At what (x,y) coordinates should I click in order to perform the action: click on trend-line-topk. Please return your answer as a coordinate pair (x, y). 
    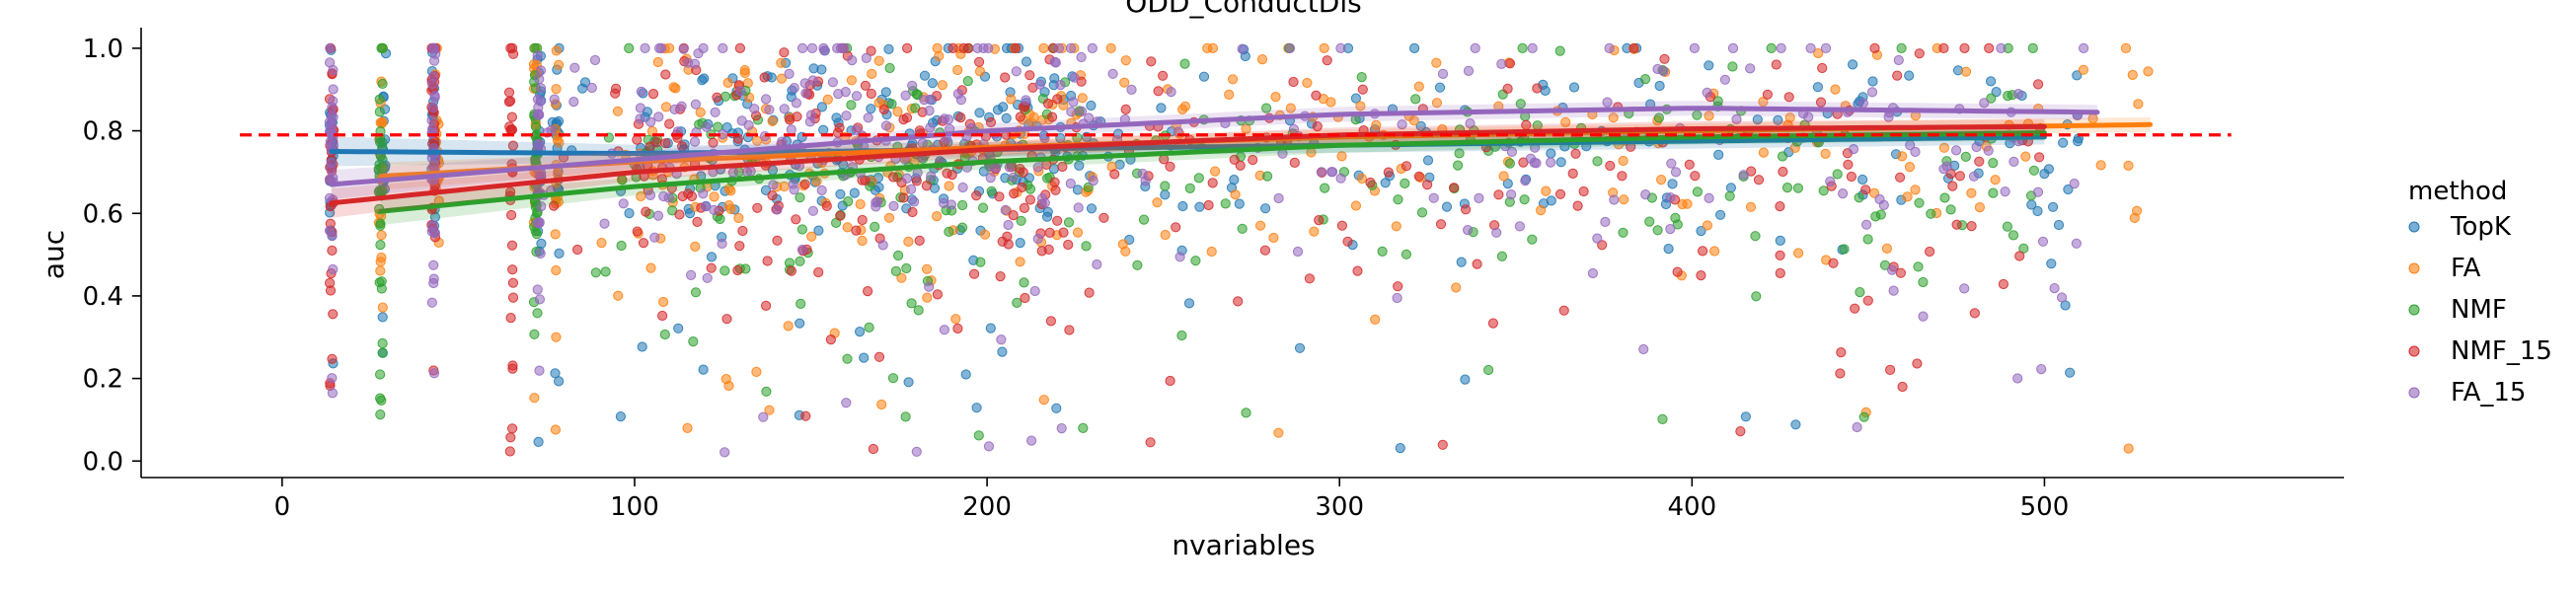
    Looking at the image, I should click on (1188, 145).